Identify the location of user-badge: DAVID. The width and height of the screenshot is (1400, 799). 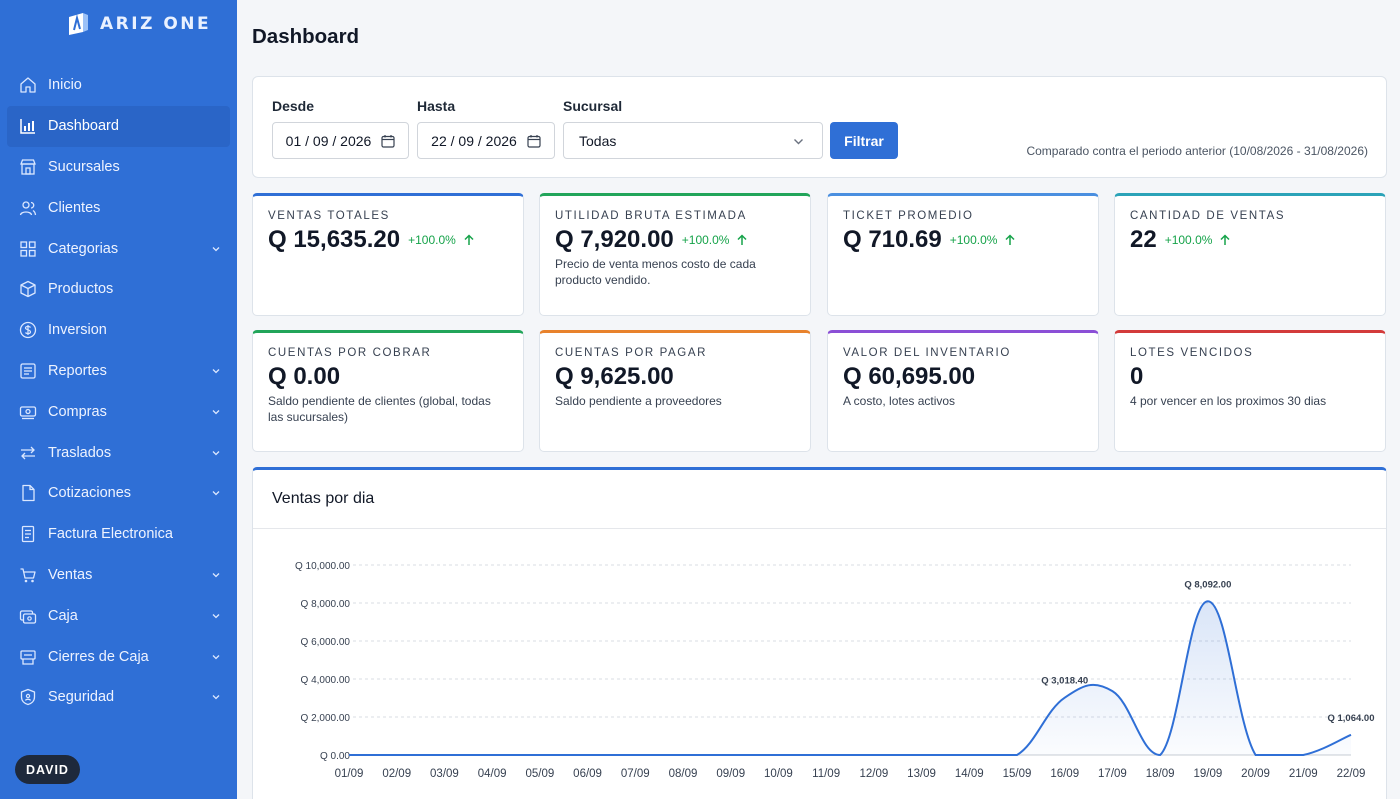
(47, 769).